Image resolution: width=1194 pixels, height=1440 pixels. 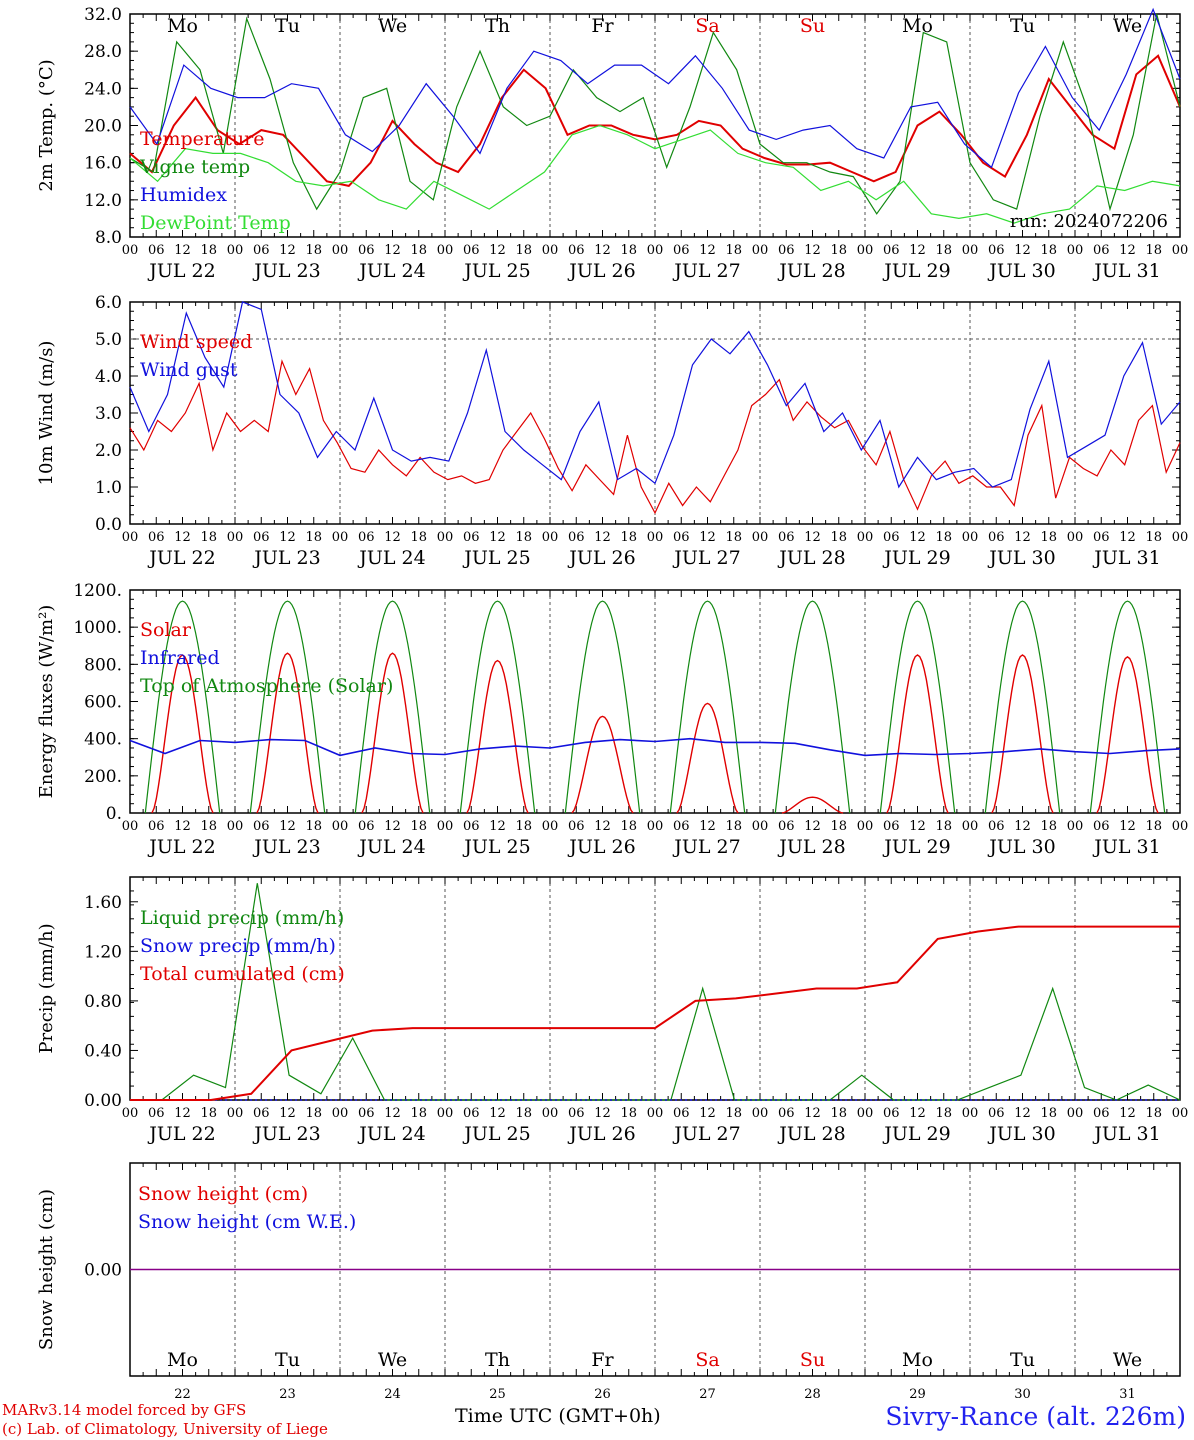 I want to click on legend-entry: Vigne temp, so click(x=194, y=167).